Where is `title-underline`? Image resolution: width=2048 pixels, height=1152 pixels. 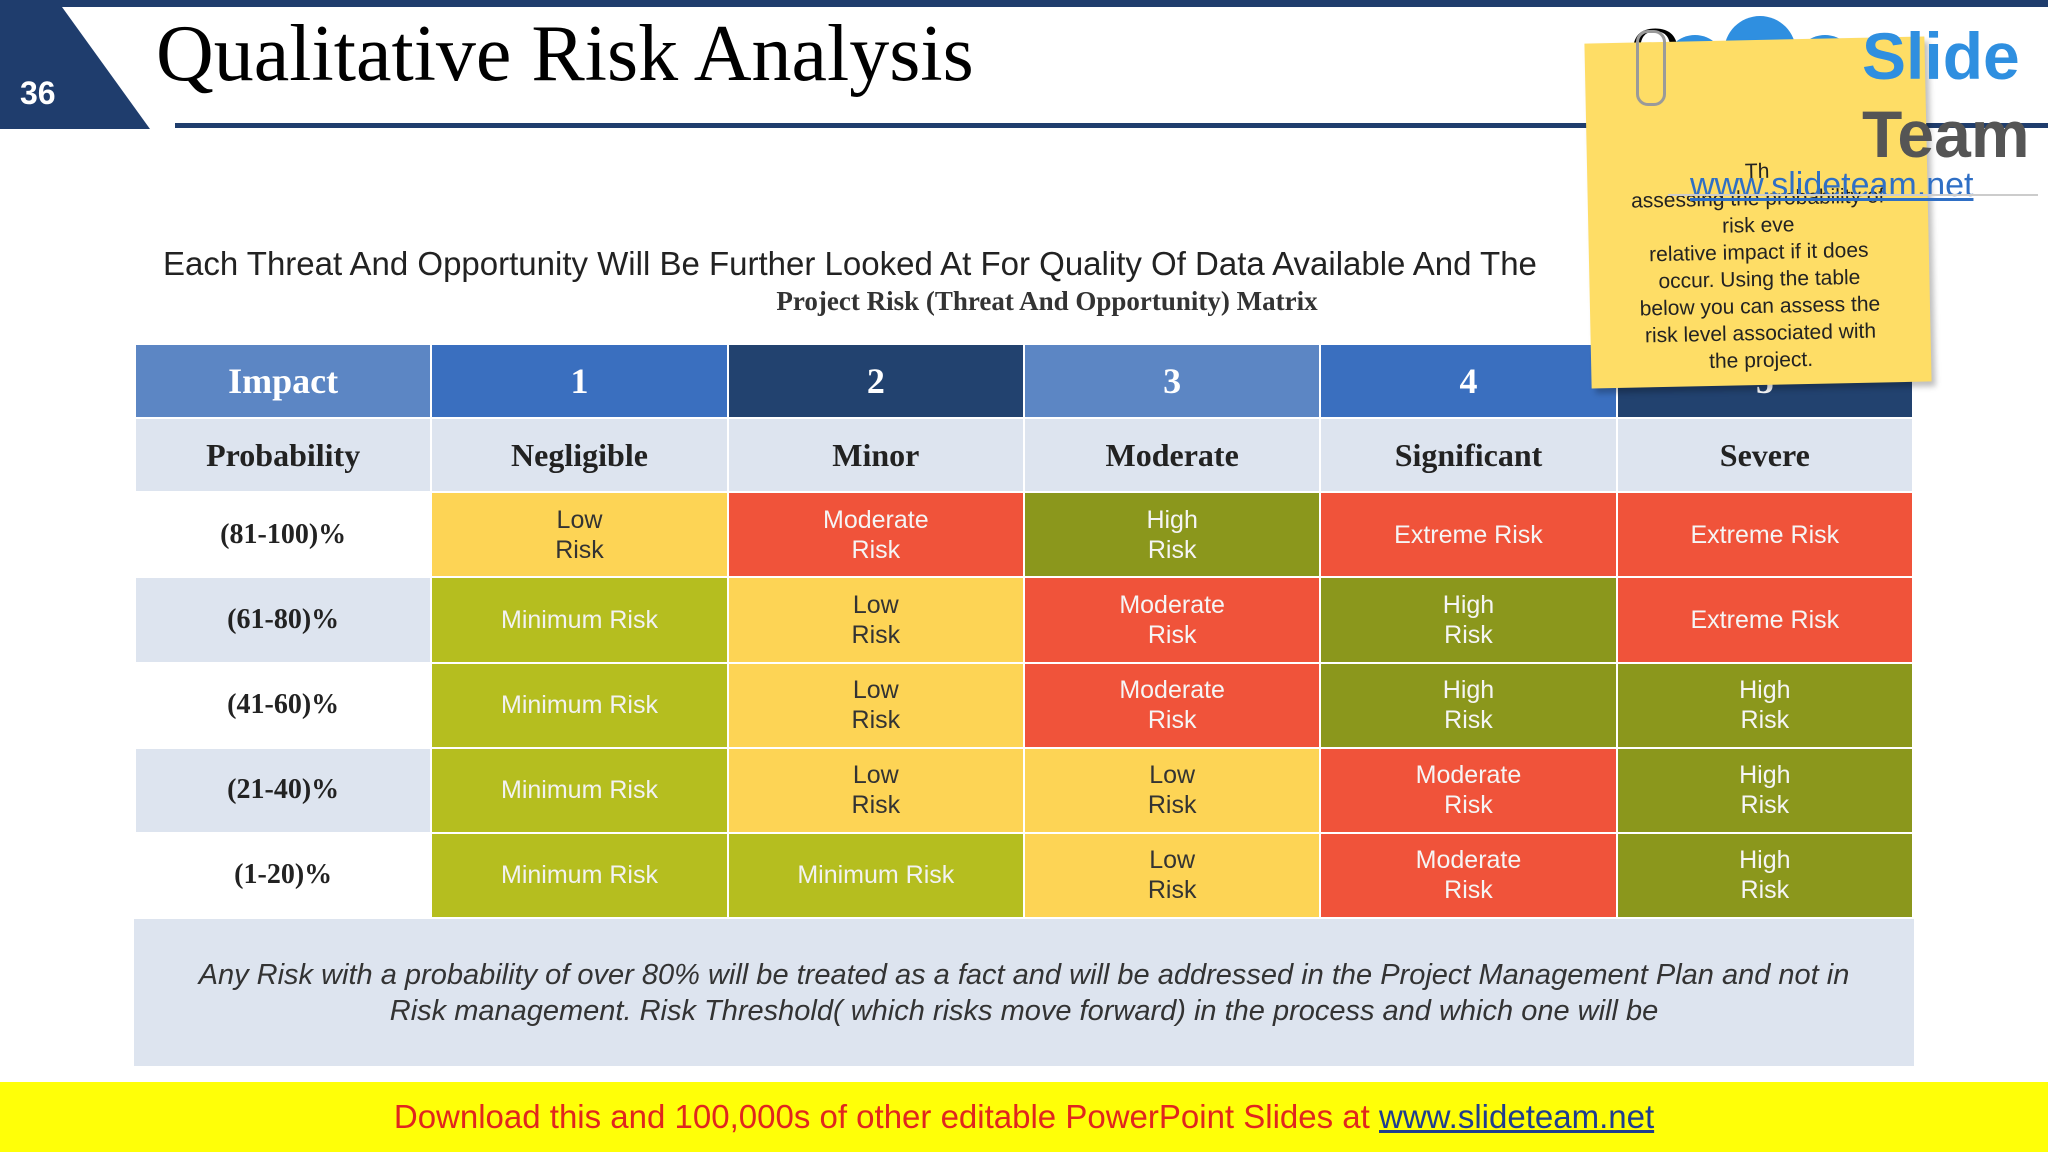 title-underline is located at coordinates (1111, 125).